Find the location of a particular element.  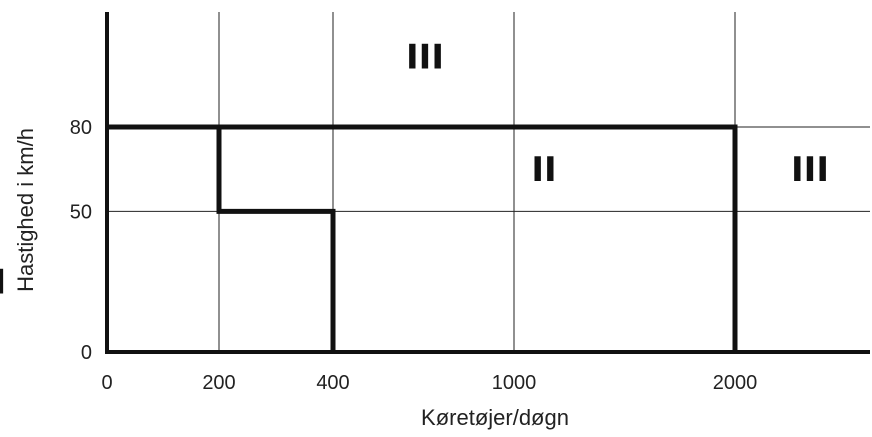

x-tick-label: 1000 is located at coordinates (514, 383).